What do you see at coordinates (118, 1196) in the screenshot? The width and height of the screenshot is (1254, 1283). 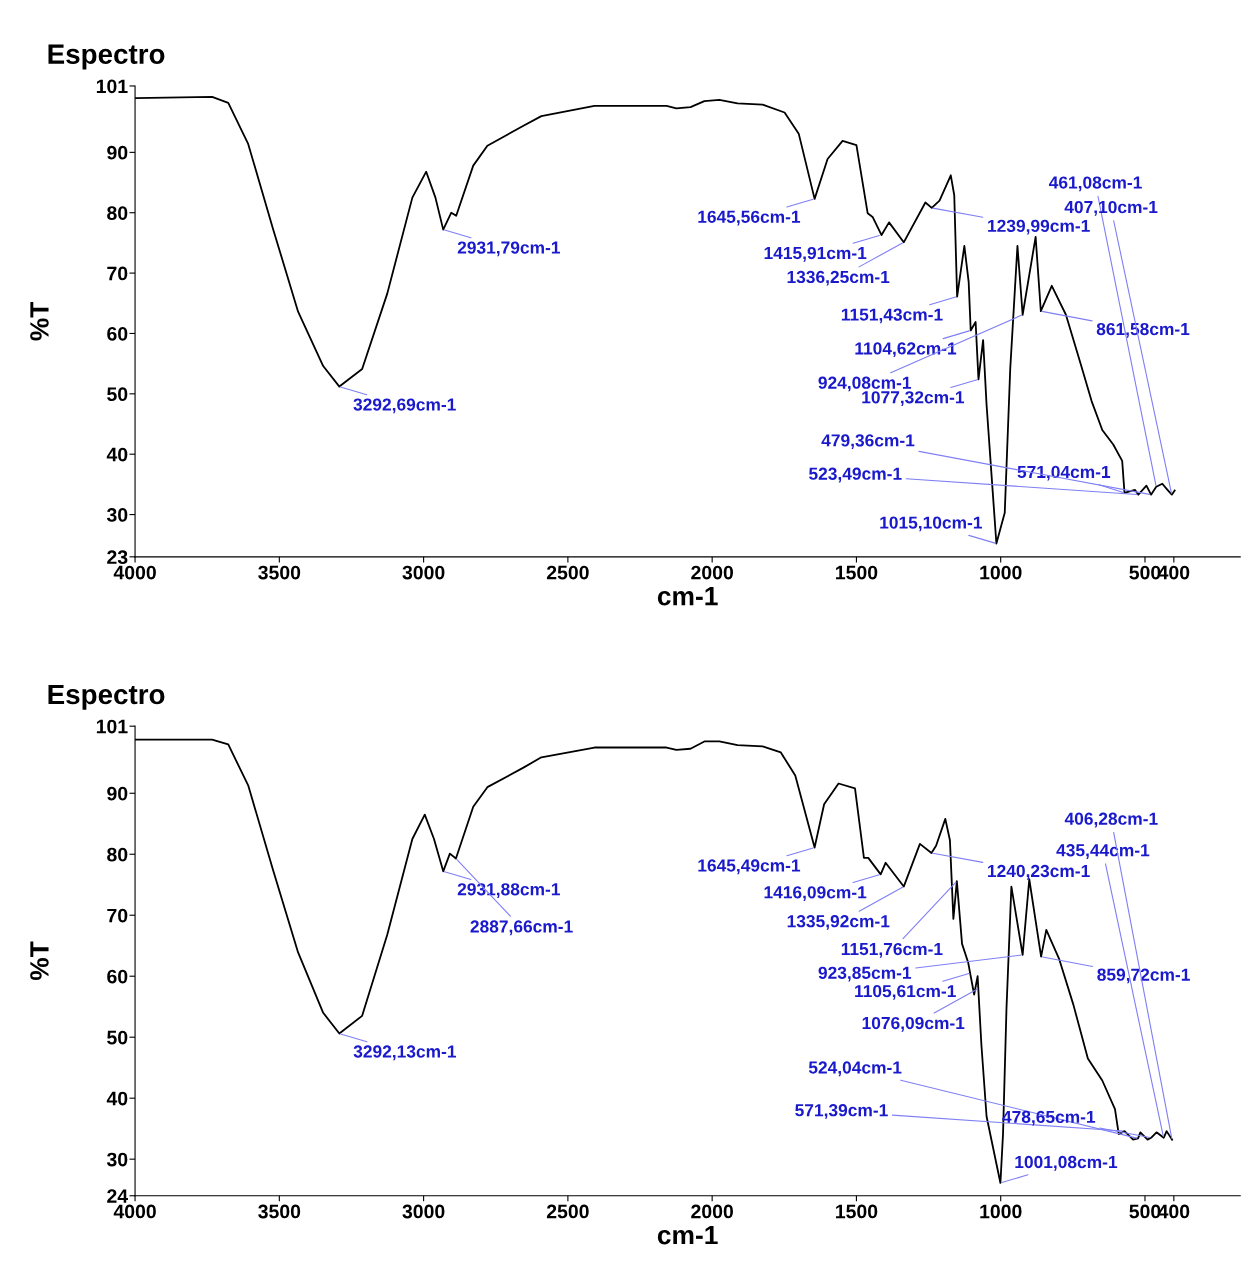 I see `y-tick-label: 24` at bounding box center [118, 1196].